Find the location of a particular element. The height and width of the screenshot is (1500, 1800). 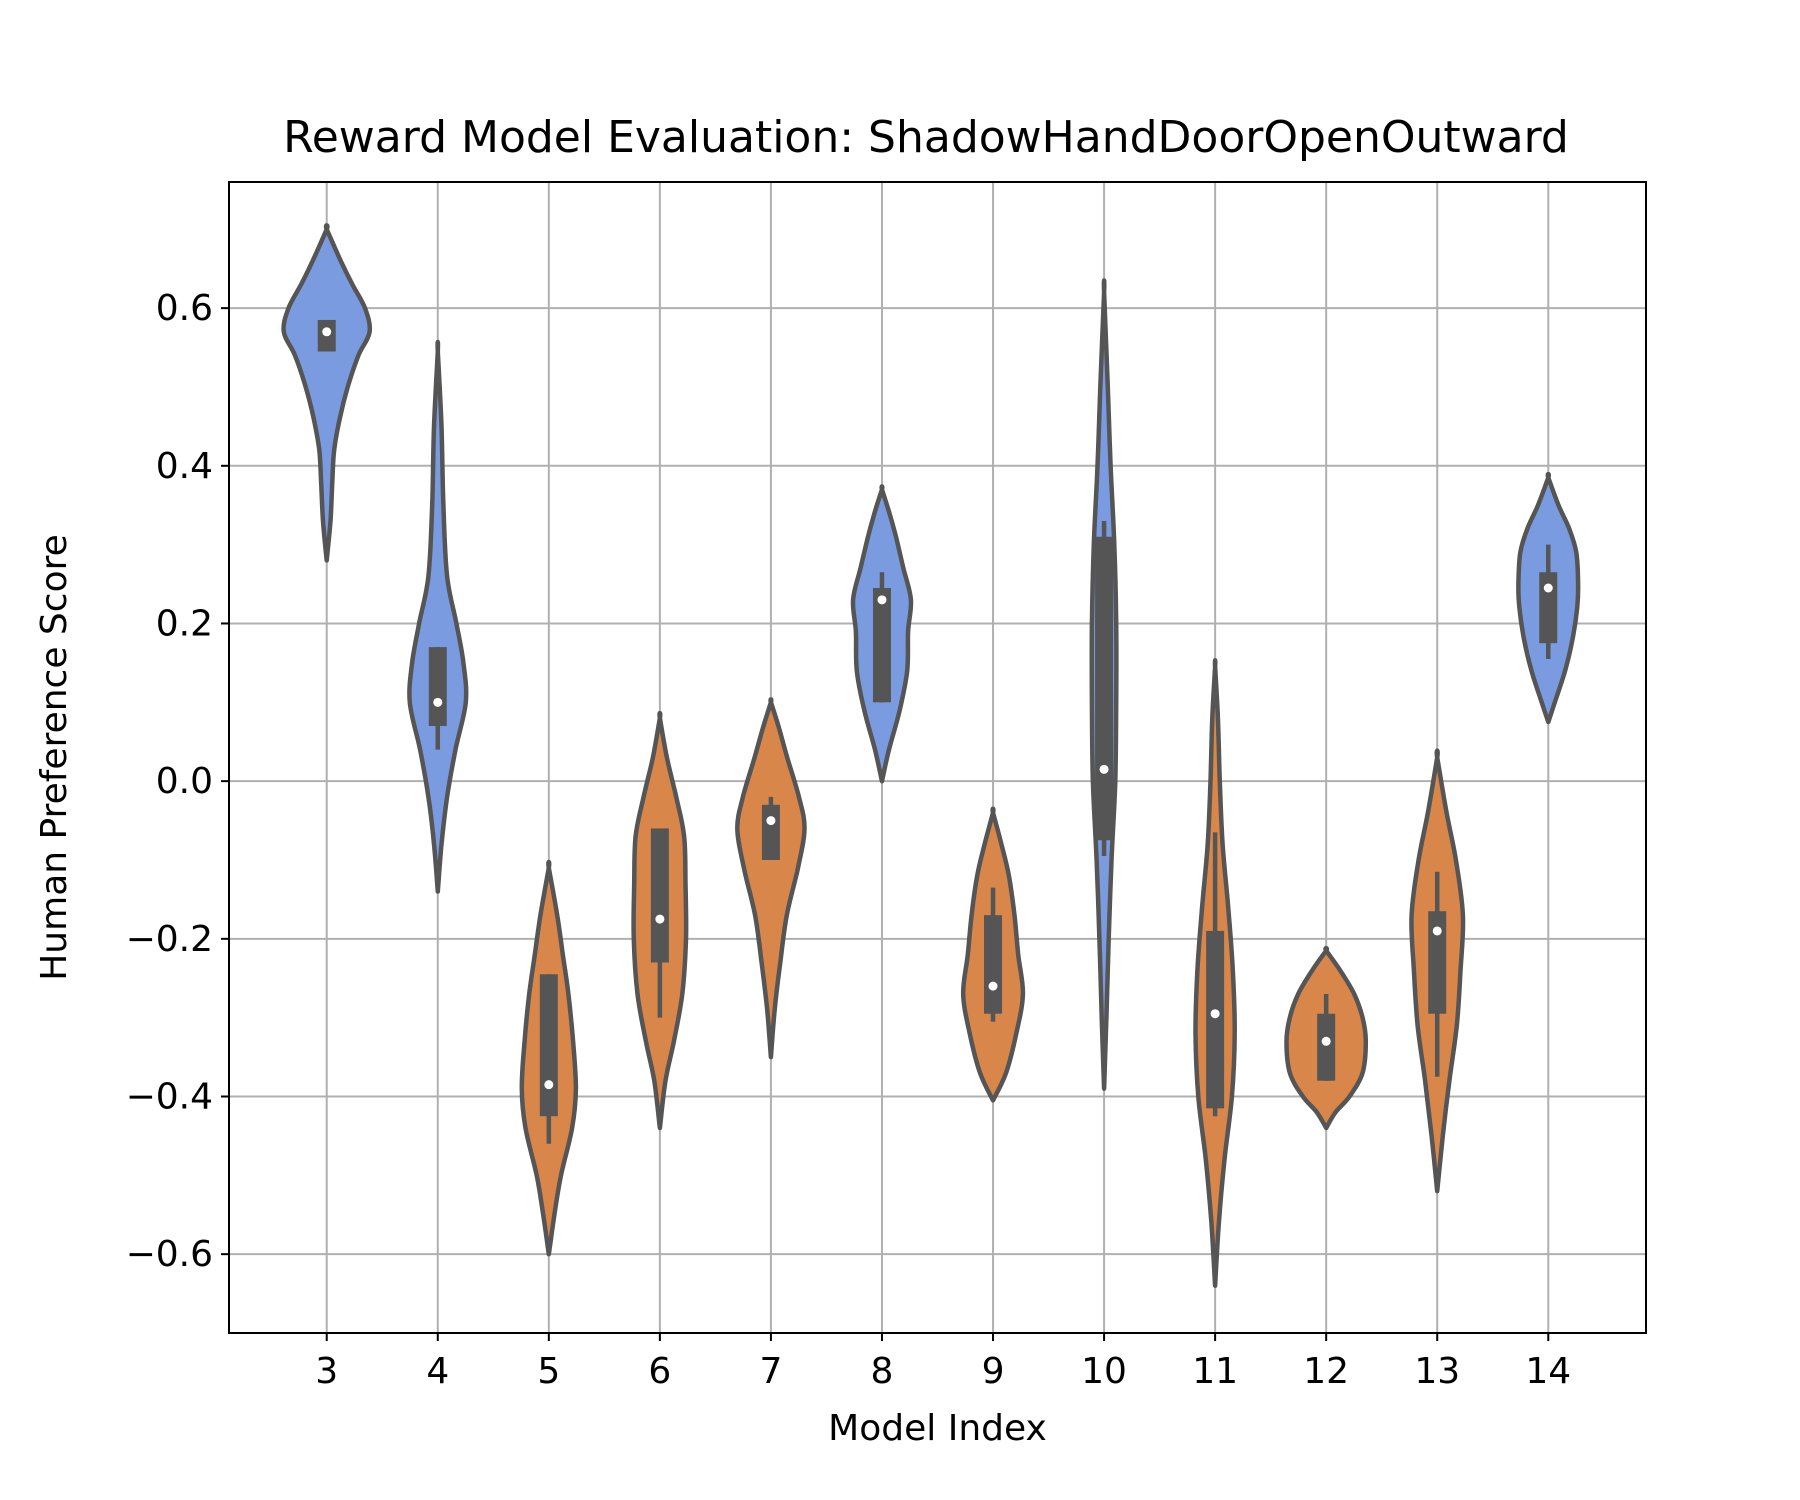

x-tick-label: 8 is located at coordinates (882, 1371).